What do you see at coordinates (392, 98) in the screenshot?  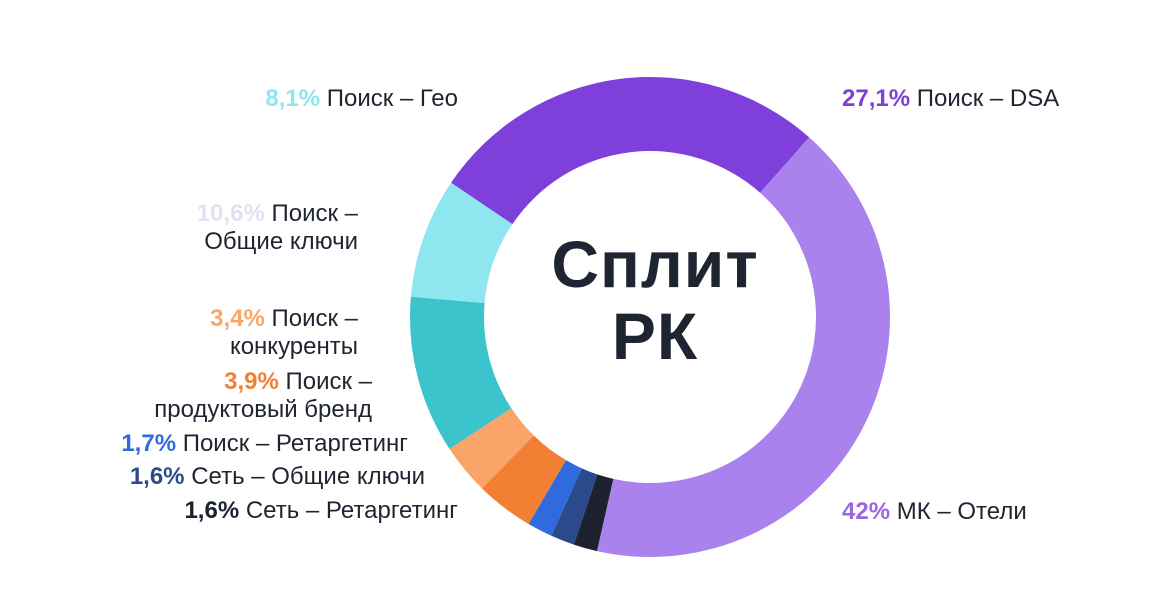 I see `label-text: Поиск – Гео` at bounding box center [392, 98].